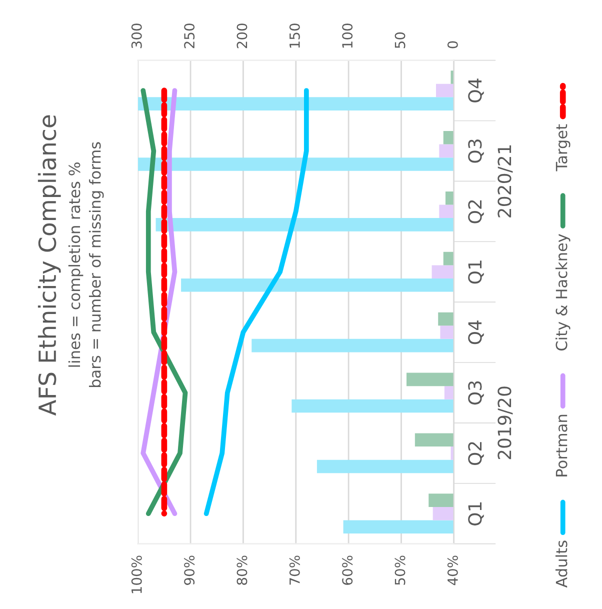 This screenshot has width=602, height=609. I want to click on legend-label: City & Hackney, so click(562, 292).